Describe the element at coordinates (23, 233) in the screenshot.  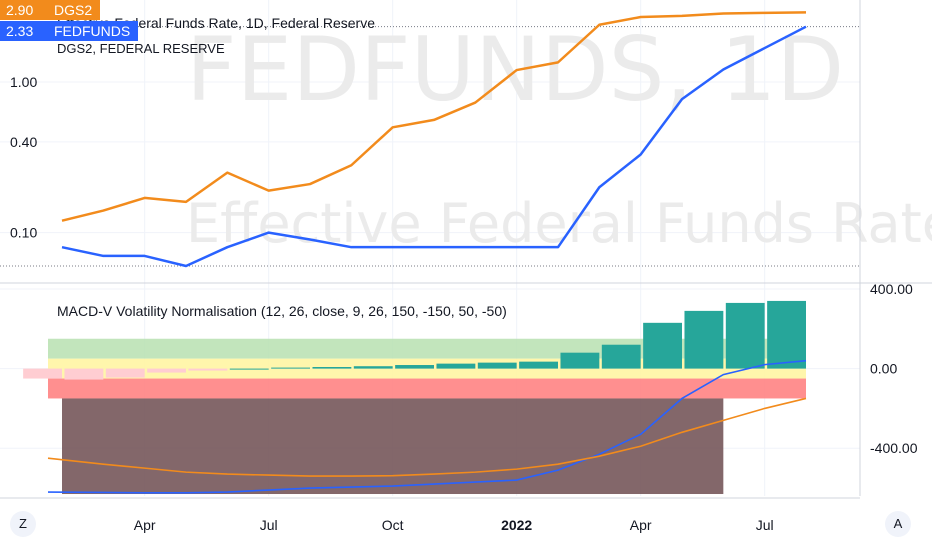
I see `y-tick-label: 0.10` at that location.